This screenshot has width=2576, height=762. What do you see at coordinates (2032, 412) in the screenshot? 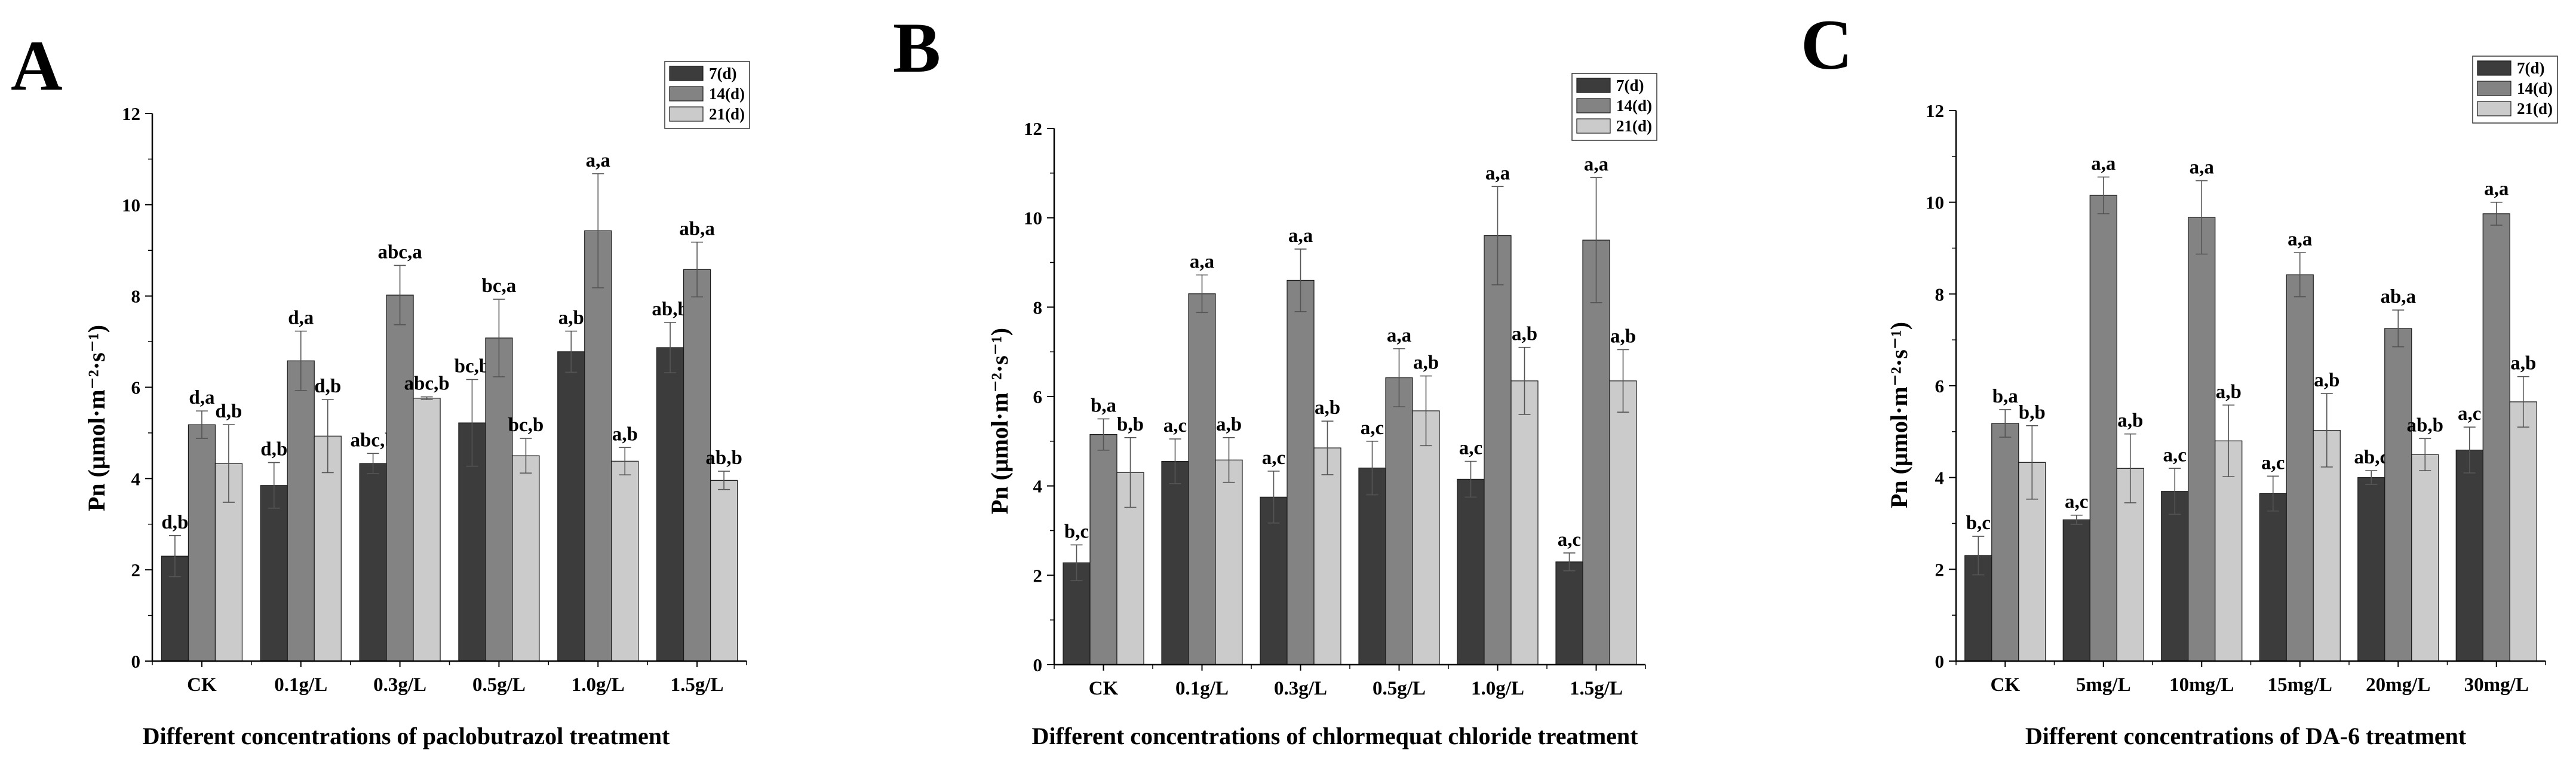
I see `significance-label: b,b` at bounding box center [2032, 412].